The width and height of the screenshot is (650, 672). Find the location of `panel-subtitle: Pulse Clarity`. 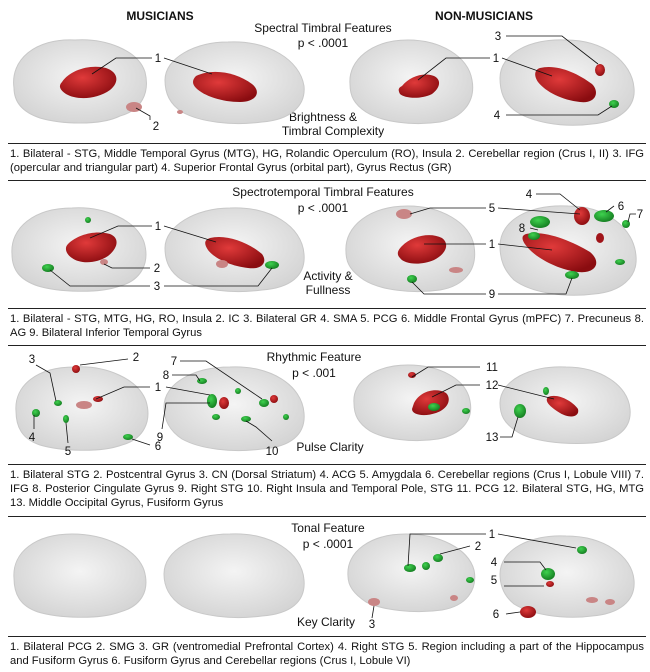

panel-subtitle: Pulse Clarity is located at coordinates (329, 447).